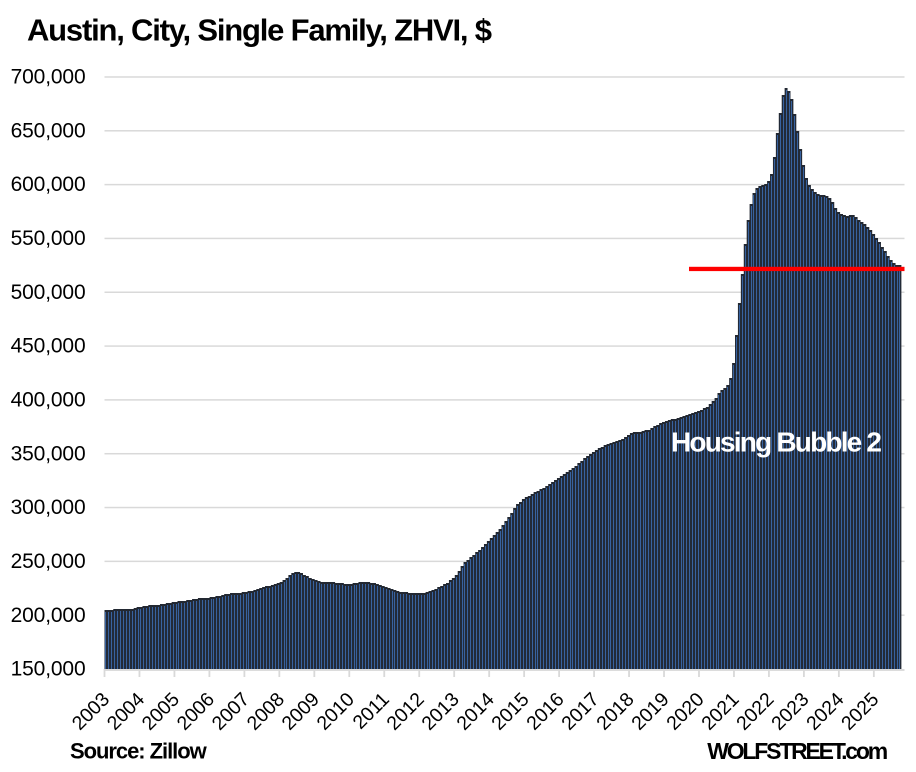 The height and width of the screenshot is (772, 916). What do you see at coordinates (48, 507) in the screenshot?
I see `svg-text: 300,000` at bounding box center [48, 507].